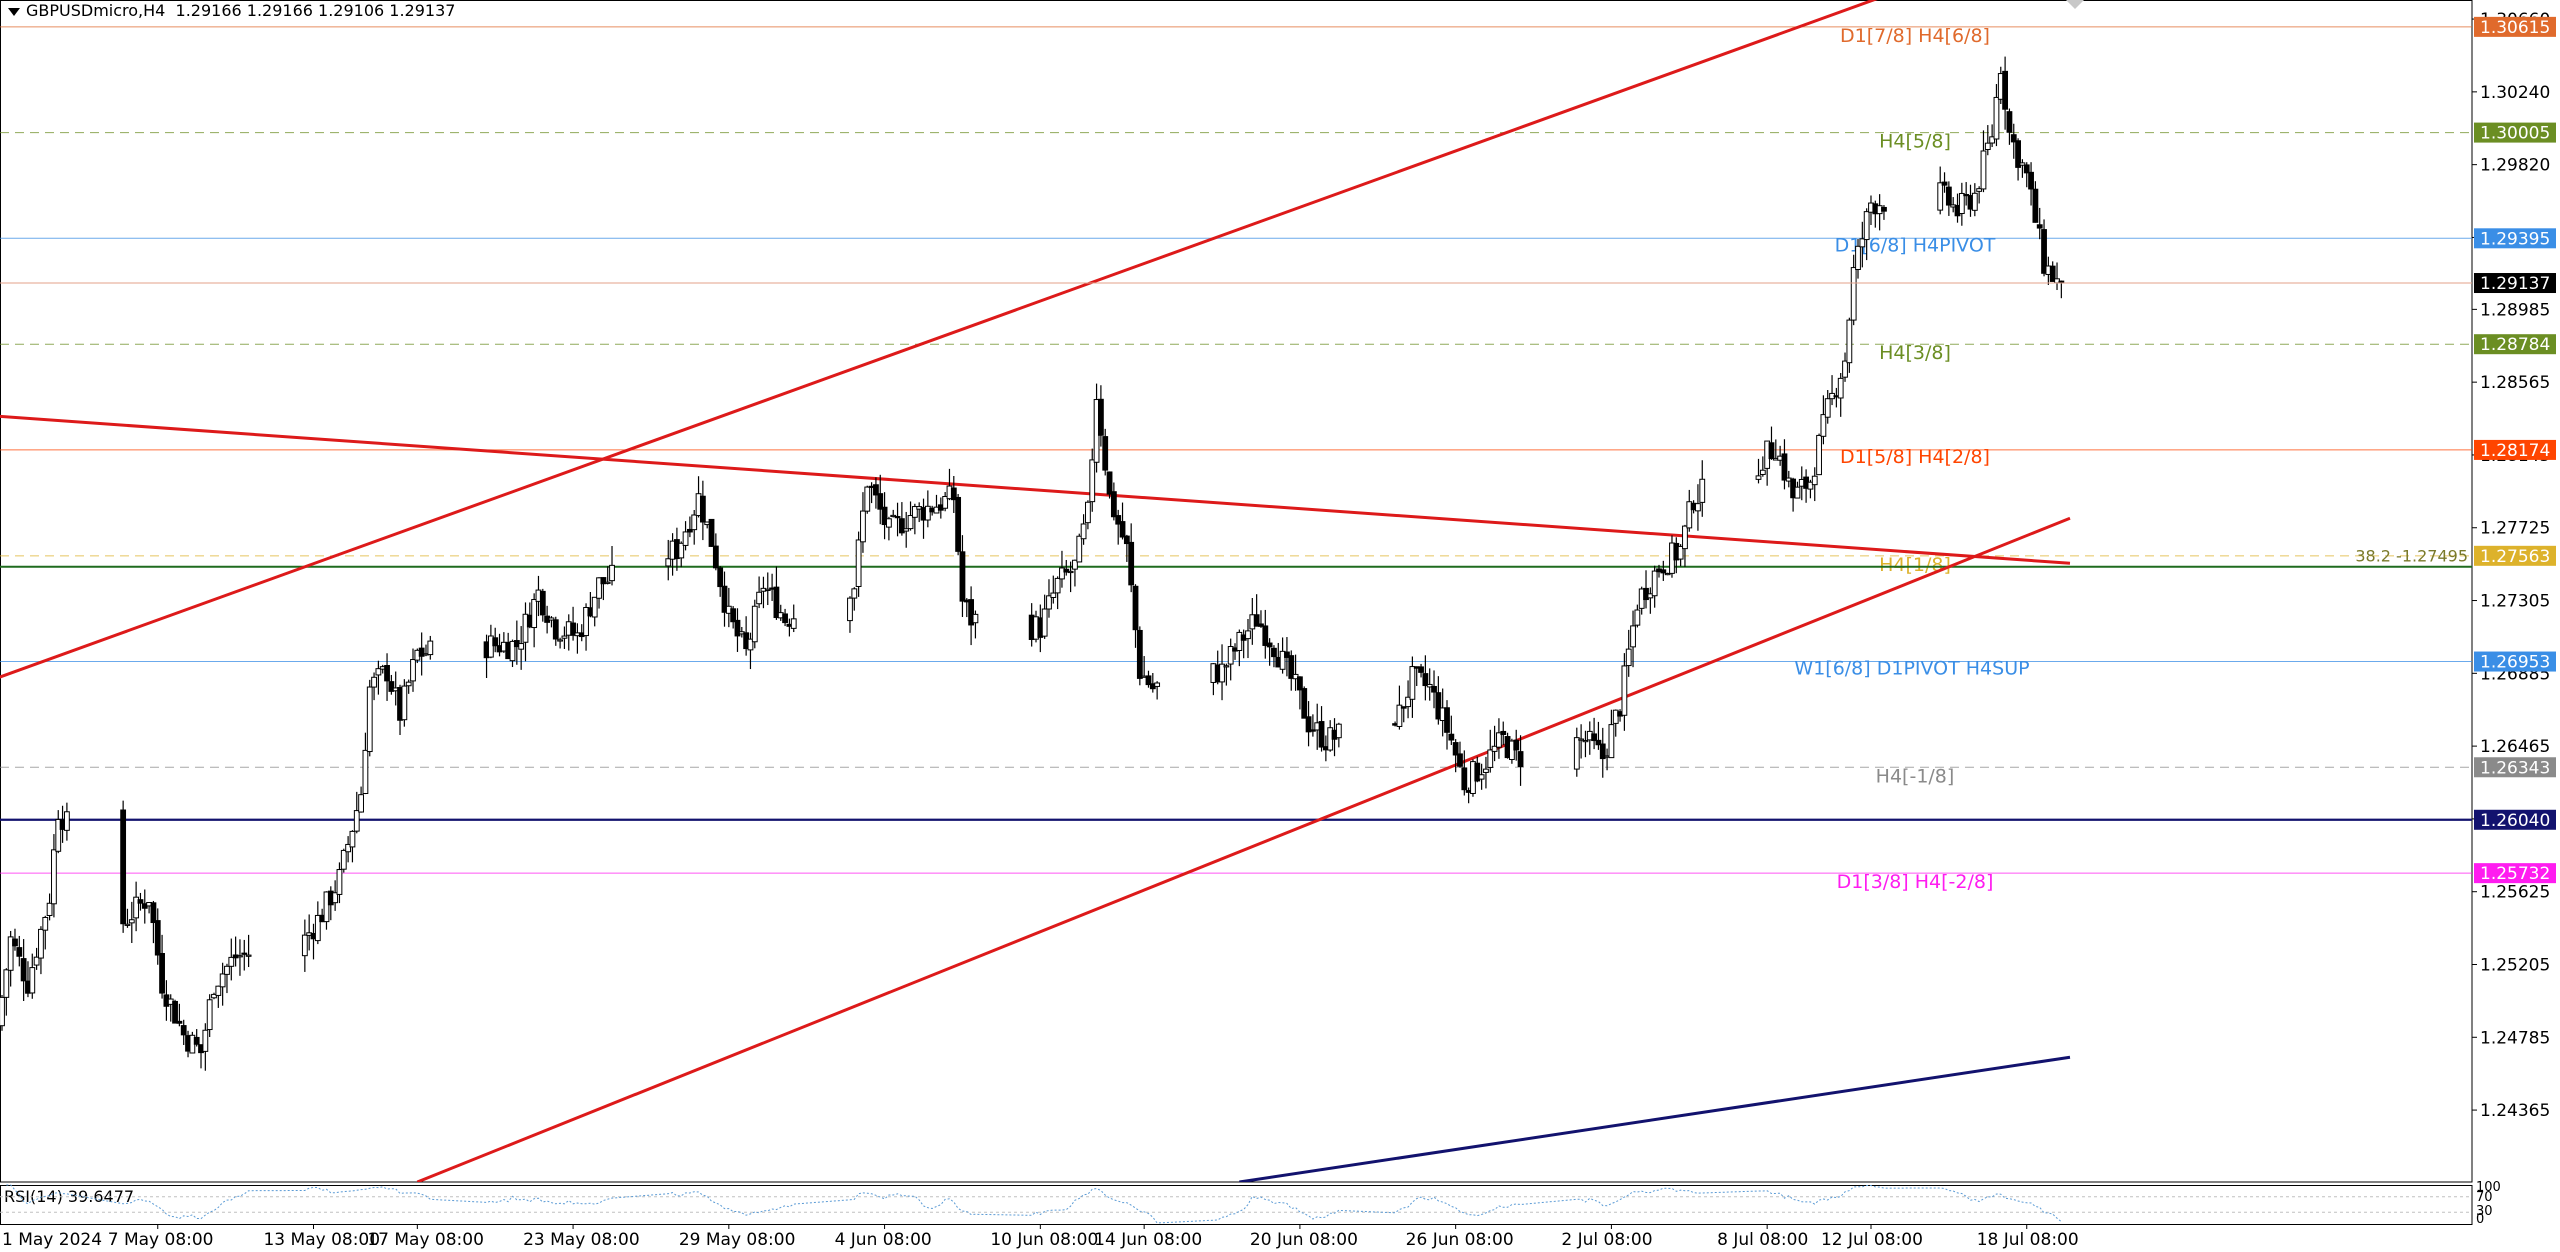 The height and width of the screenshot is (1252, 2560). I want to click on level-name-label: H4[1/8], so click(1915, 565).